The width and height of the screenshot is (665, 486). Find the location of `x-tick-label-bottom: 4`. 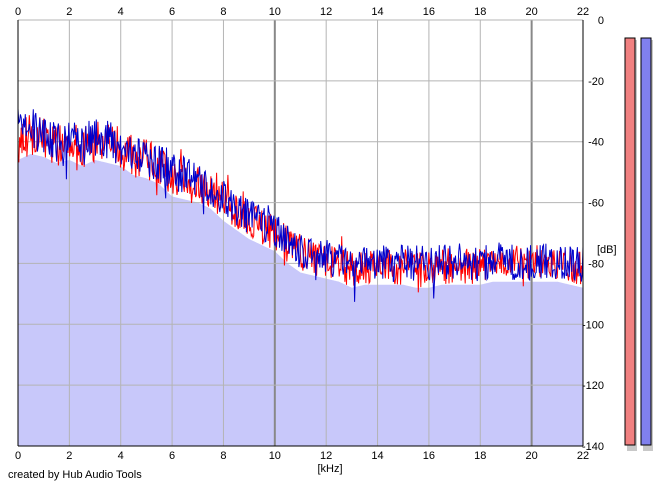

x-tick-label-bottom: 4 is located at coordinates (121, 456).